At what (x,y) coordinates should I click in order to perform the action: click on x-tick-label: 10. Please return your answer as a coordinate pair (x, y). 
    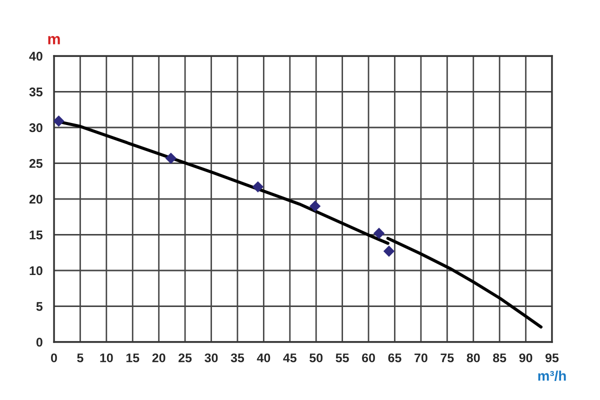
    Looking at the image, I should click on (106, 357).